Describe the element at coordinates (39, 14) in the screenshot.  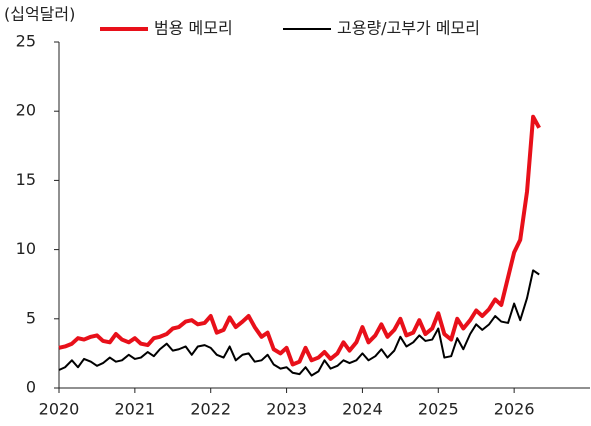
I see `y-axis-label: (십억달러)` at that location.